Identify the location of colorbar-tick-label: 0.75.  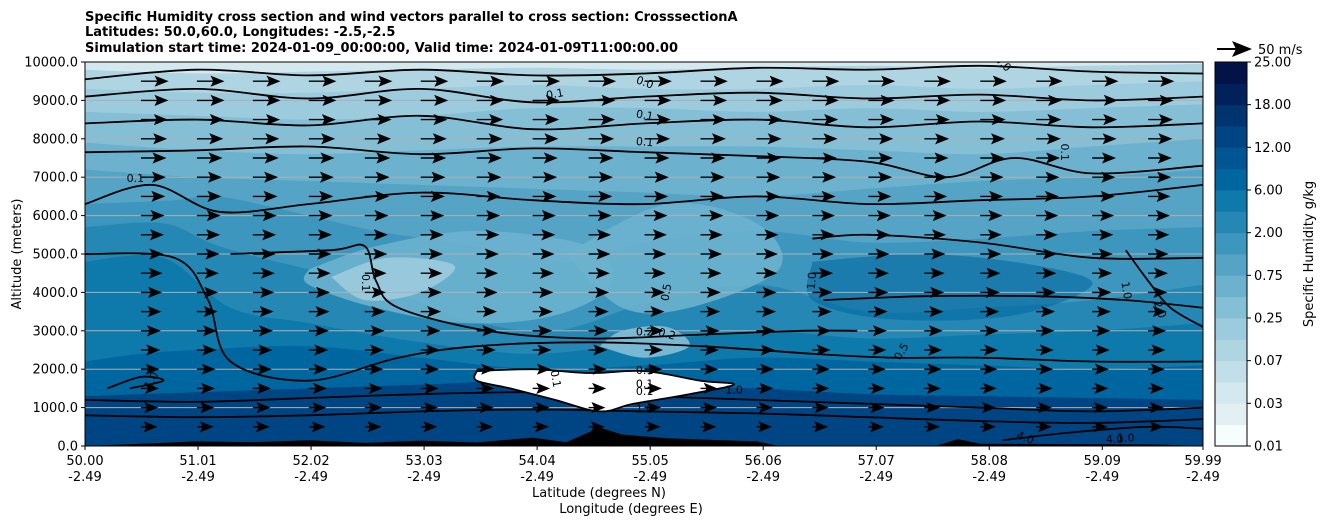
(1268, 276).